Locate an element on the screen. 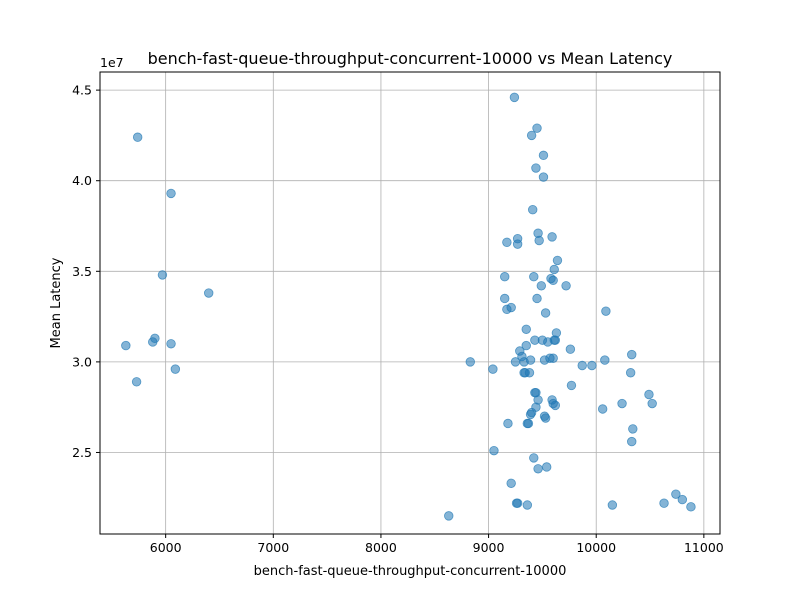  y-tick-label: 4.5 is located at coordinates (82, 90).